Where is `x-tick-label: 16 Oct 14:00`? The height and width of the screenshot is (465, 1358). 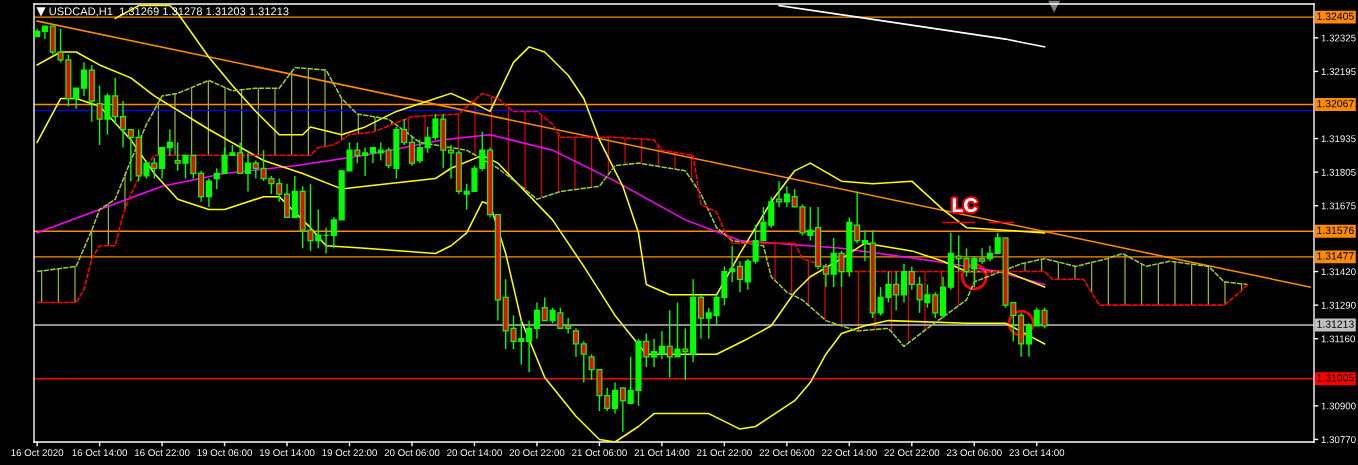 x-tick-label: 16 Oct 14:00 is located at coordinates (100, 453).